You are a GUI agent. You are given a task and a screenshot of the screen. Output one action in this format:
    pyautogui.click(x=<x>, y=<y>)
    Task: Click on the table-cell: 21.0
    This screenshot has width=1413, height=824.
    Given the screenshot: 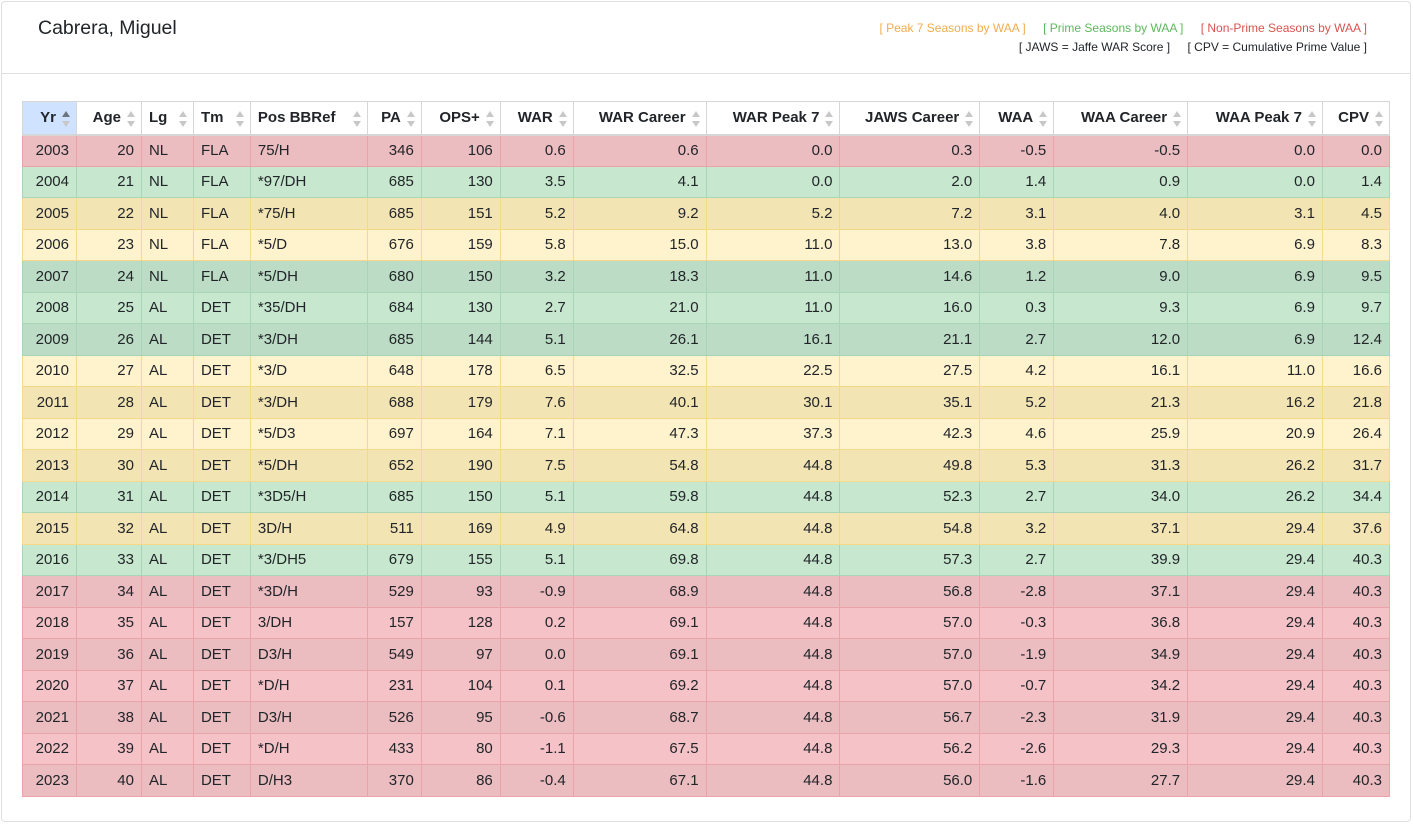 What is the action you would take?
    pyautogui.click(x=639, y=307)
    